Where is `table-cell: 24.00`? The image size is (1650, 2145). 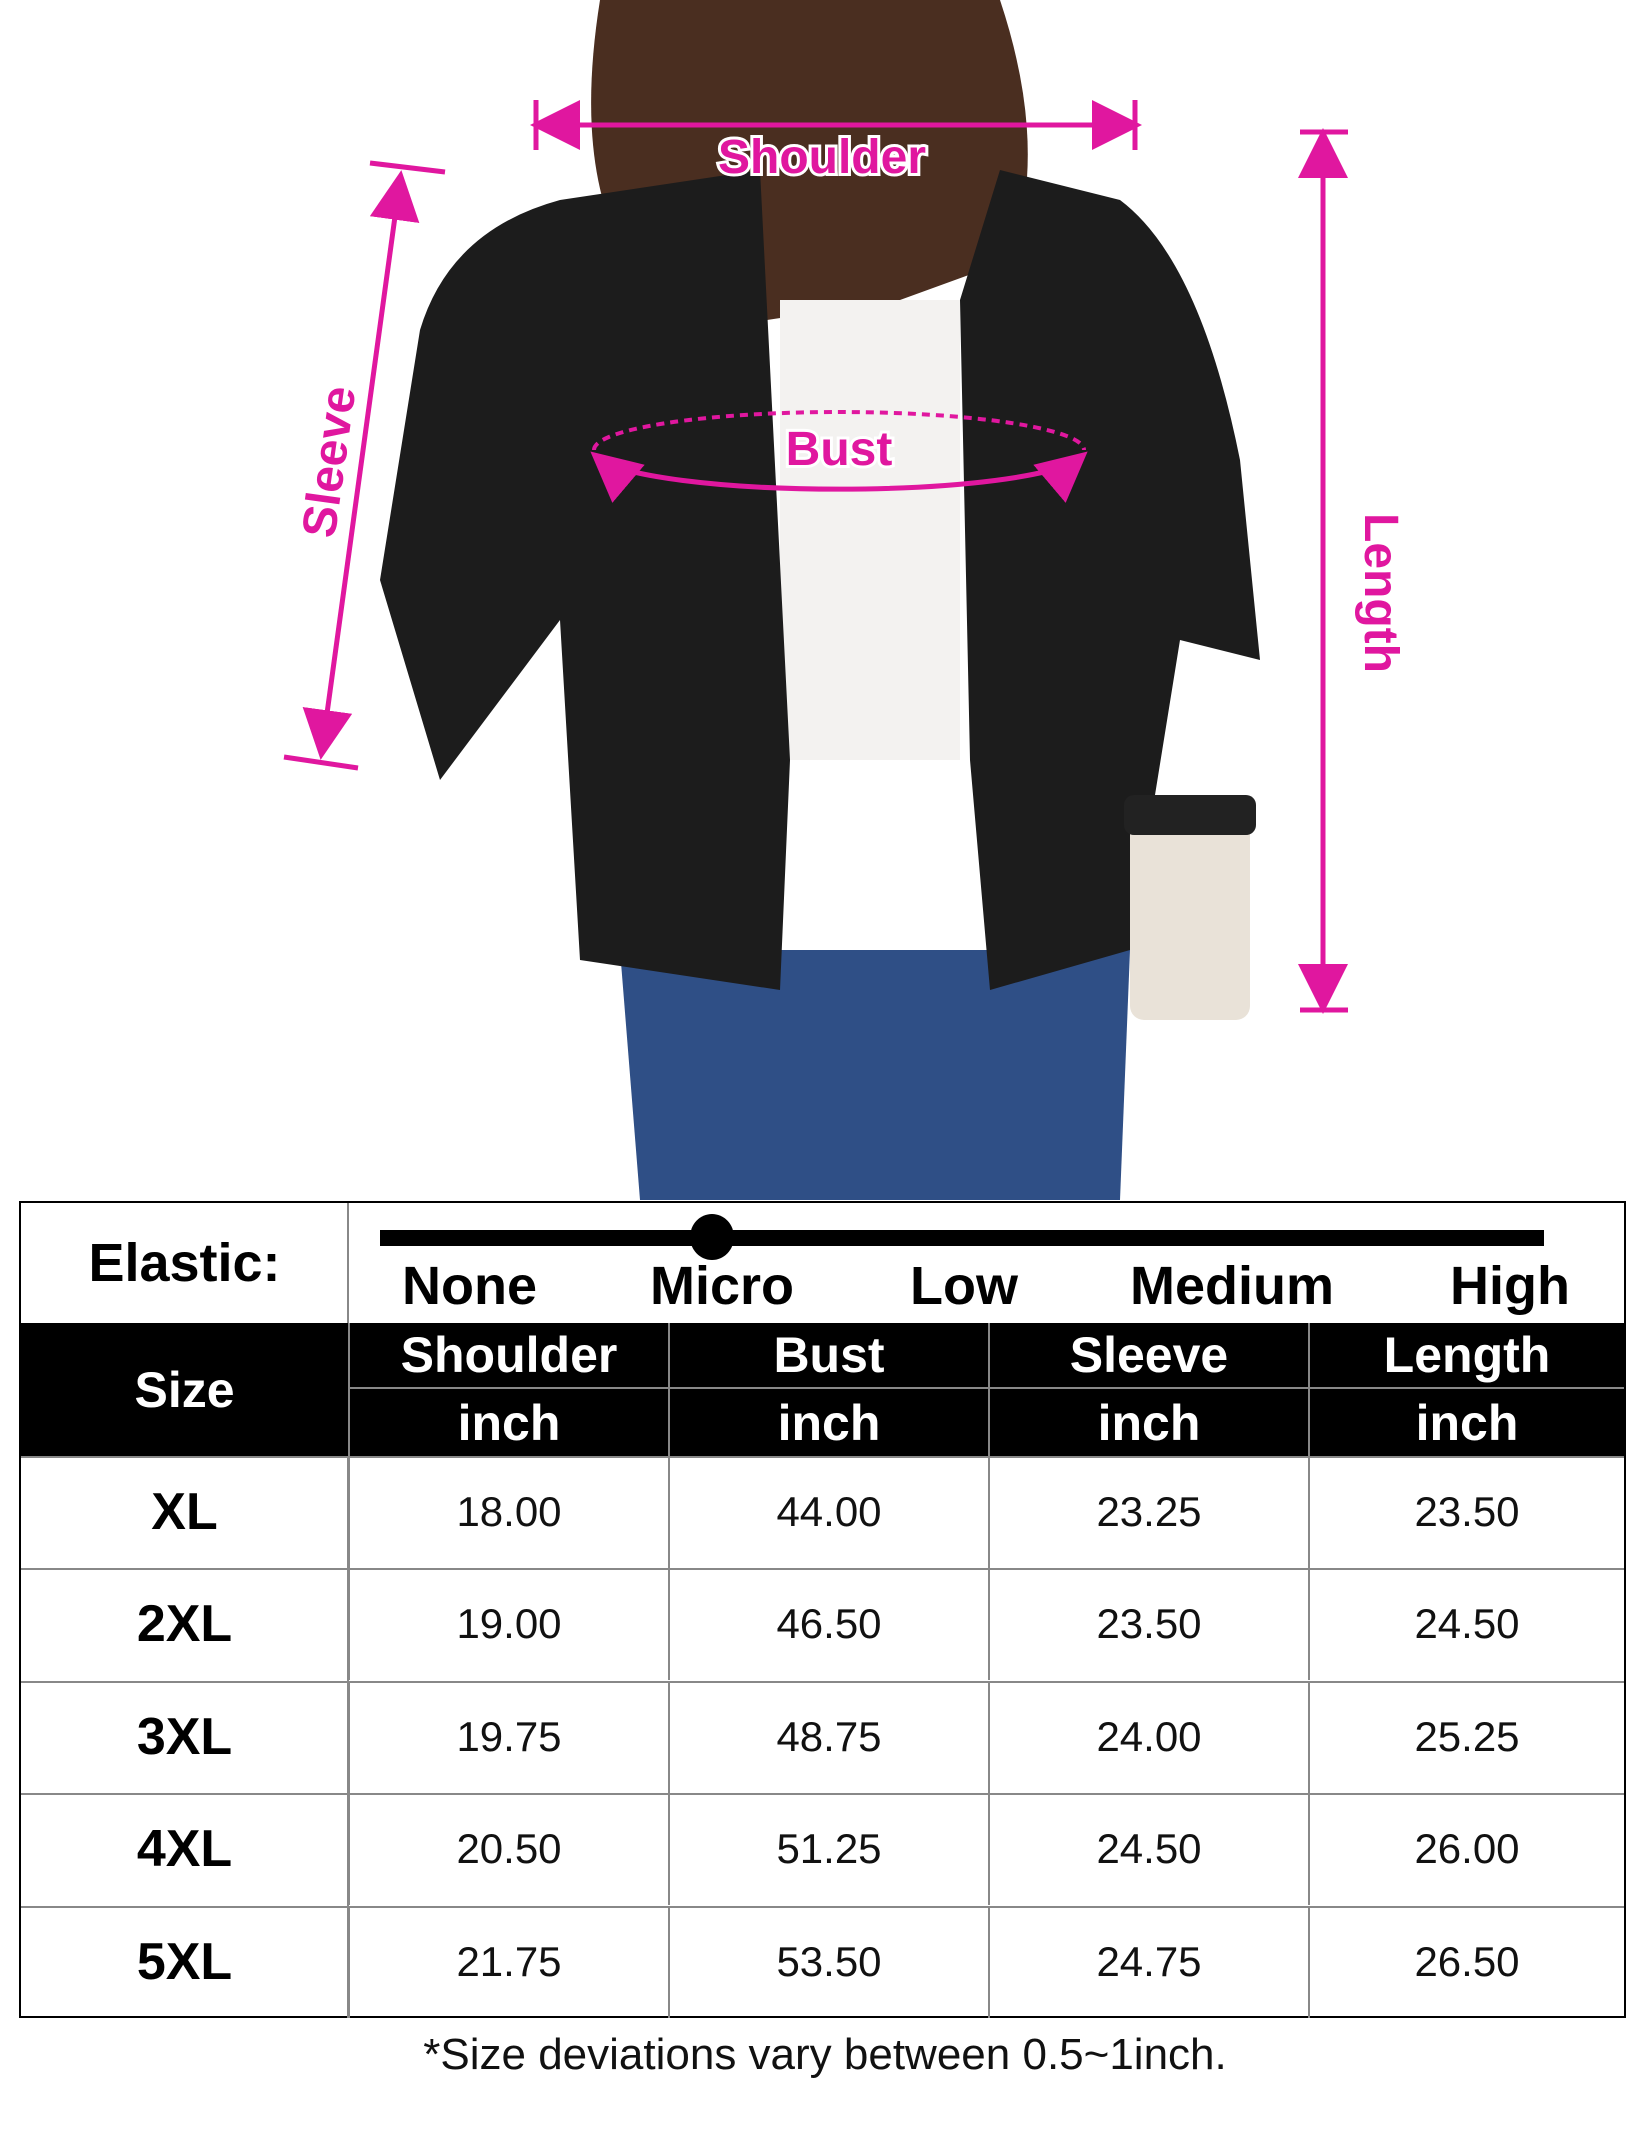
table-cell: 24.00 is located at coordinates (1148, 1736).